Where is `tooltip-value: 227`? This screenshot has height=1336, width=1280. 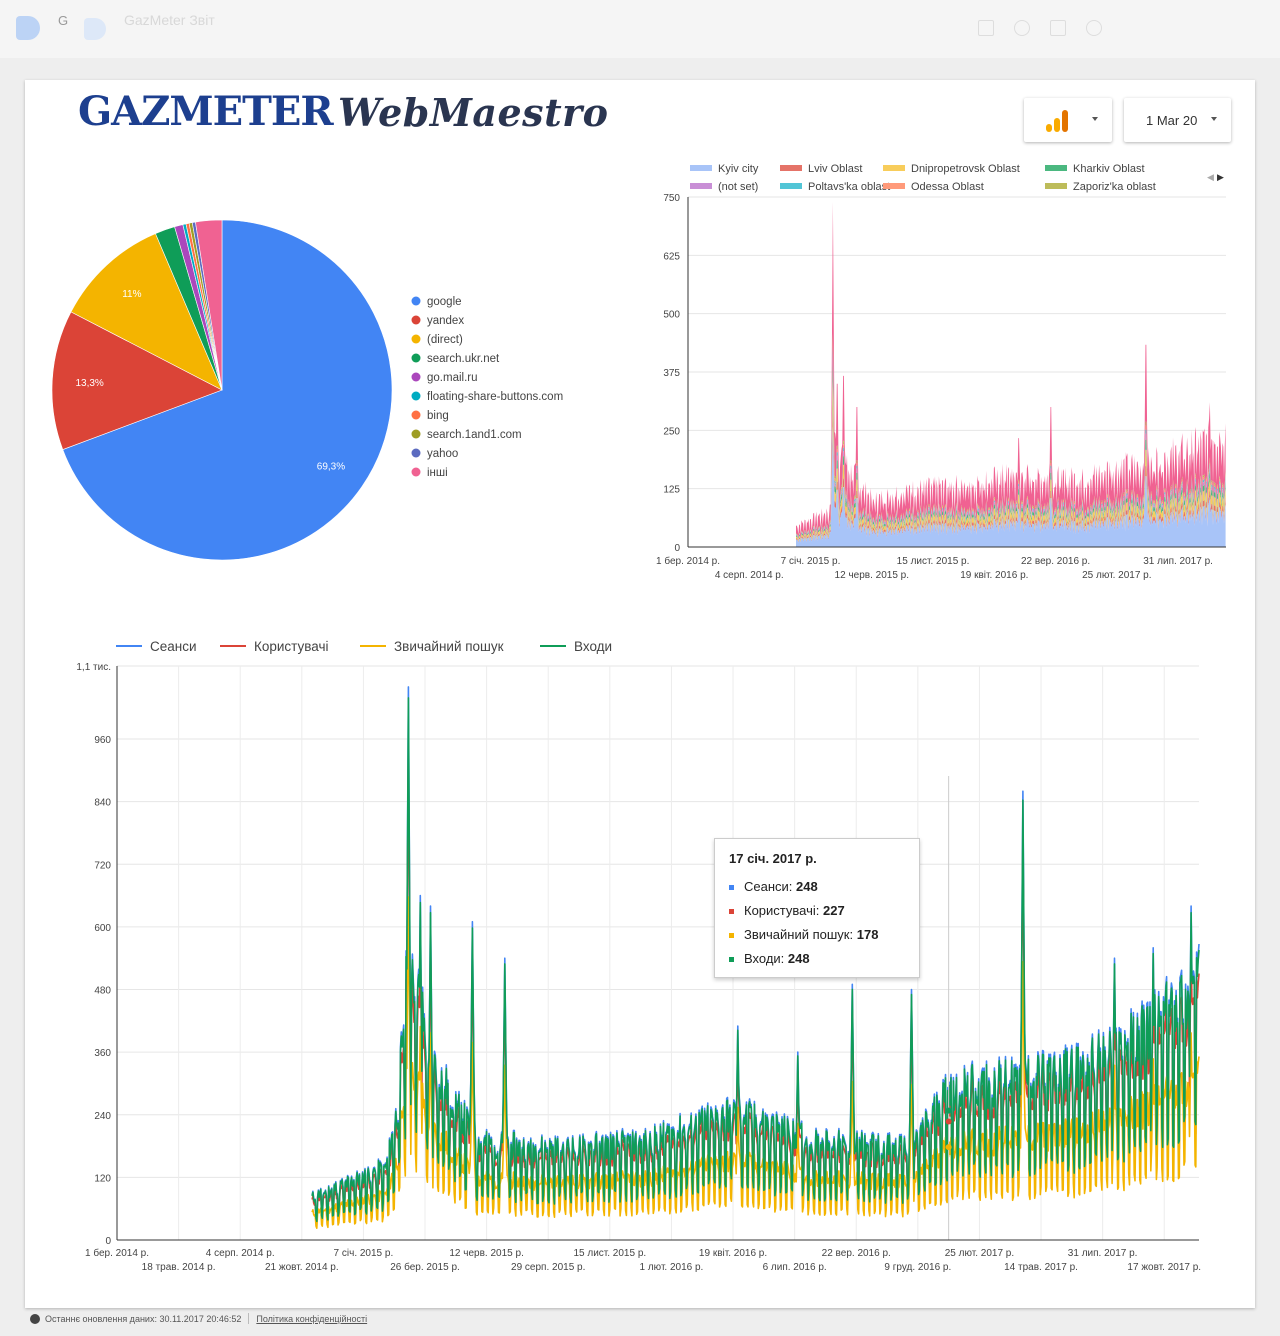
tooltip-value: 227 is located at coordinates (834, 910).